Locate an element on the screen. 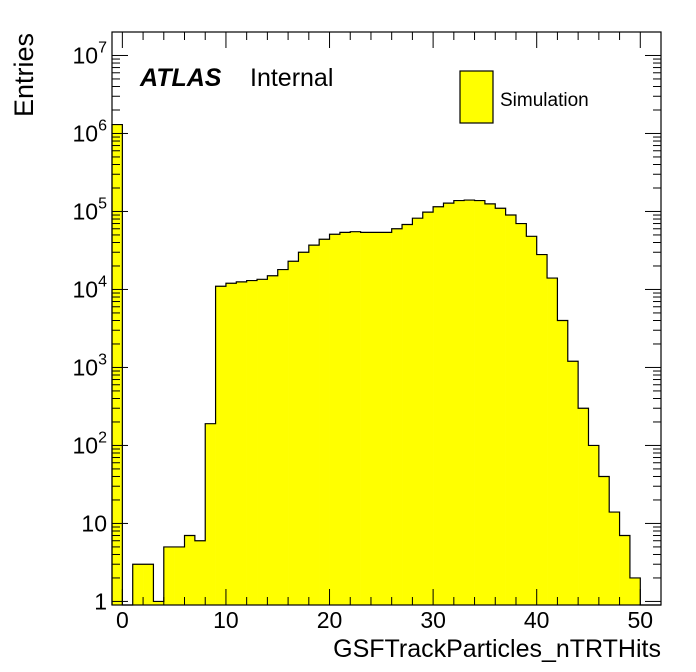  atlas-label: ATLAS Internal is located at coordinates (236, 78).